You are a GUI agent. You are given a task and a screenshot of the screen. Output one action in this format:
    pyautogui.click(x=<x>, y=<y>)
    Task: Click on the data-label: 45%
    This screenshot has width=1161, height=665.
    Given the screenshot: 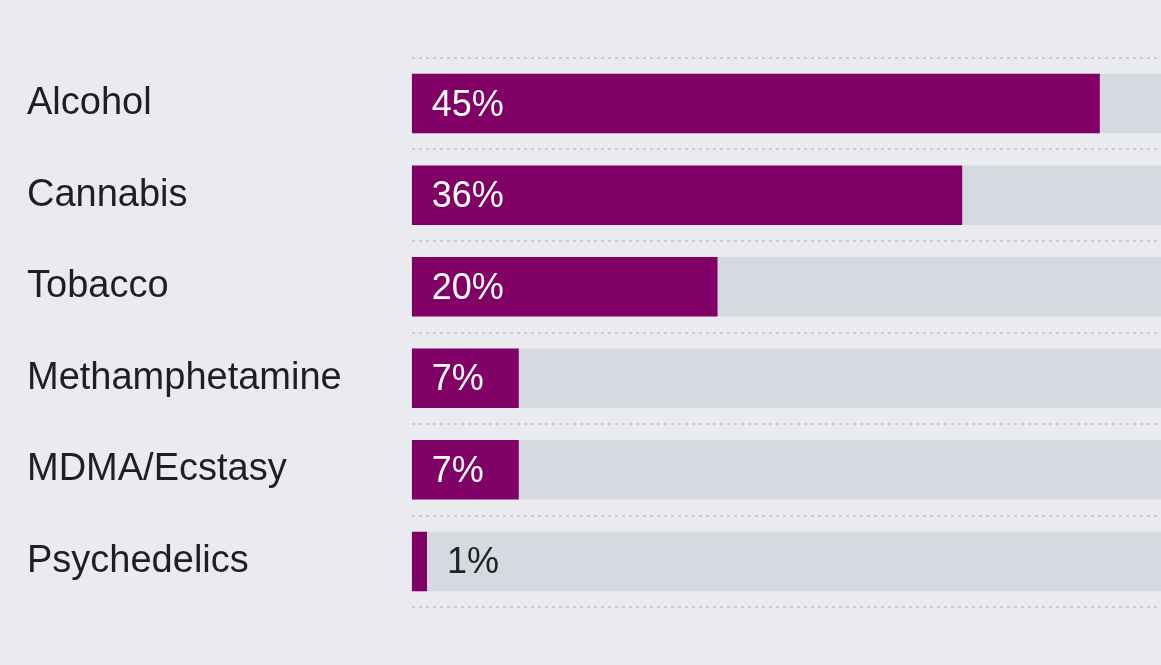 What is the action you would take?
    pyautogui.click(x=467, y=103)
    